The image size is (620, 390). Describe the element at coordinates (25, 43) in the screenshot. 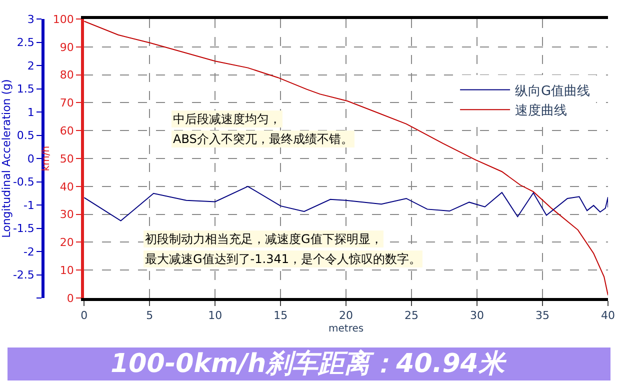

I see `y2-tick-label: 2.5` at that location.